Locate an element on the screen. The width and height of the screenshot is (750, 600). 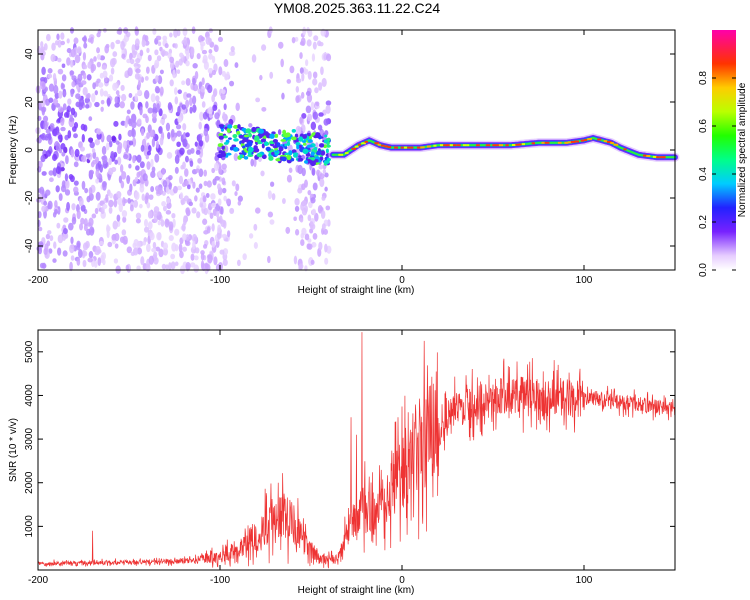
x-tick-label: 0 is located at coordinates (402, 580).